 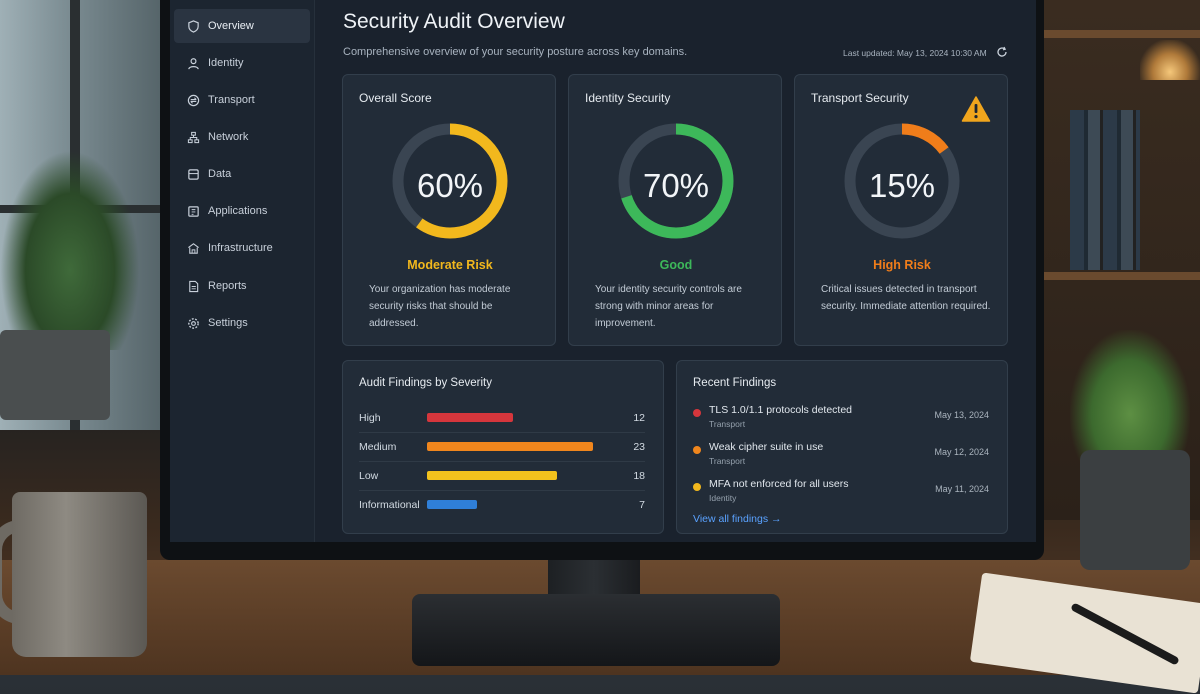 I want to click on sidebar-item-label: Applications, so click(x=238, y=211).